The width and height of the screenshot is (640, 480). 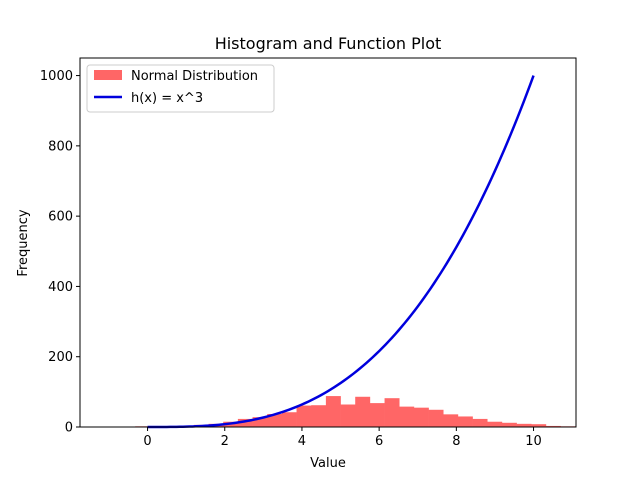 What do you see at coordinates (342, 438) in the screenshot?
I see `x-axis: 0 2 4 6 8 10` at bounding box center [342, 438].